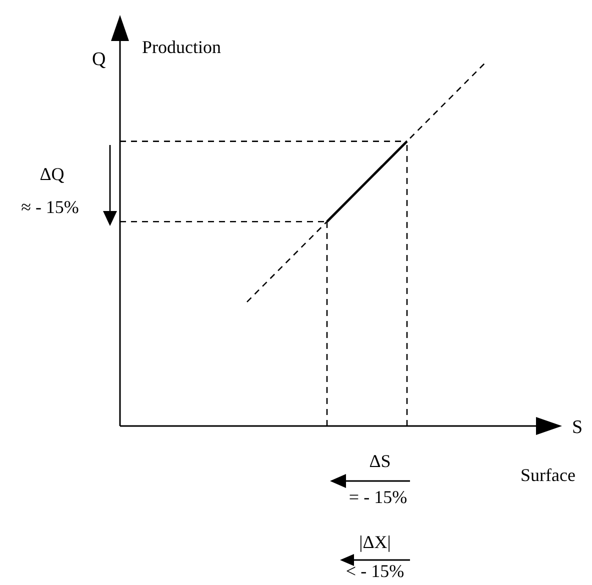 Image resolution: width=592 pixels, height=585 pixels. Describe the element at coordinates (99, 59) in the screenshot. I see `y-axis-title: Q` at that location.